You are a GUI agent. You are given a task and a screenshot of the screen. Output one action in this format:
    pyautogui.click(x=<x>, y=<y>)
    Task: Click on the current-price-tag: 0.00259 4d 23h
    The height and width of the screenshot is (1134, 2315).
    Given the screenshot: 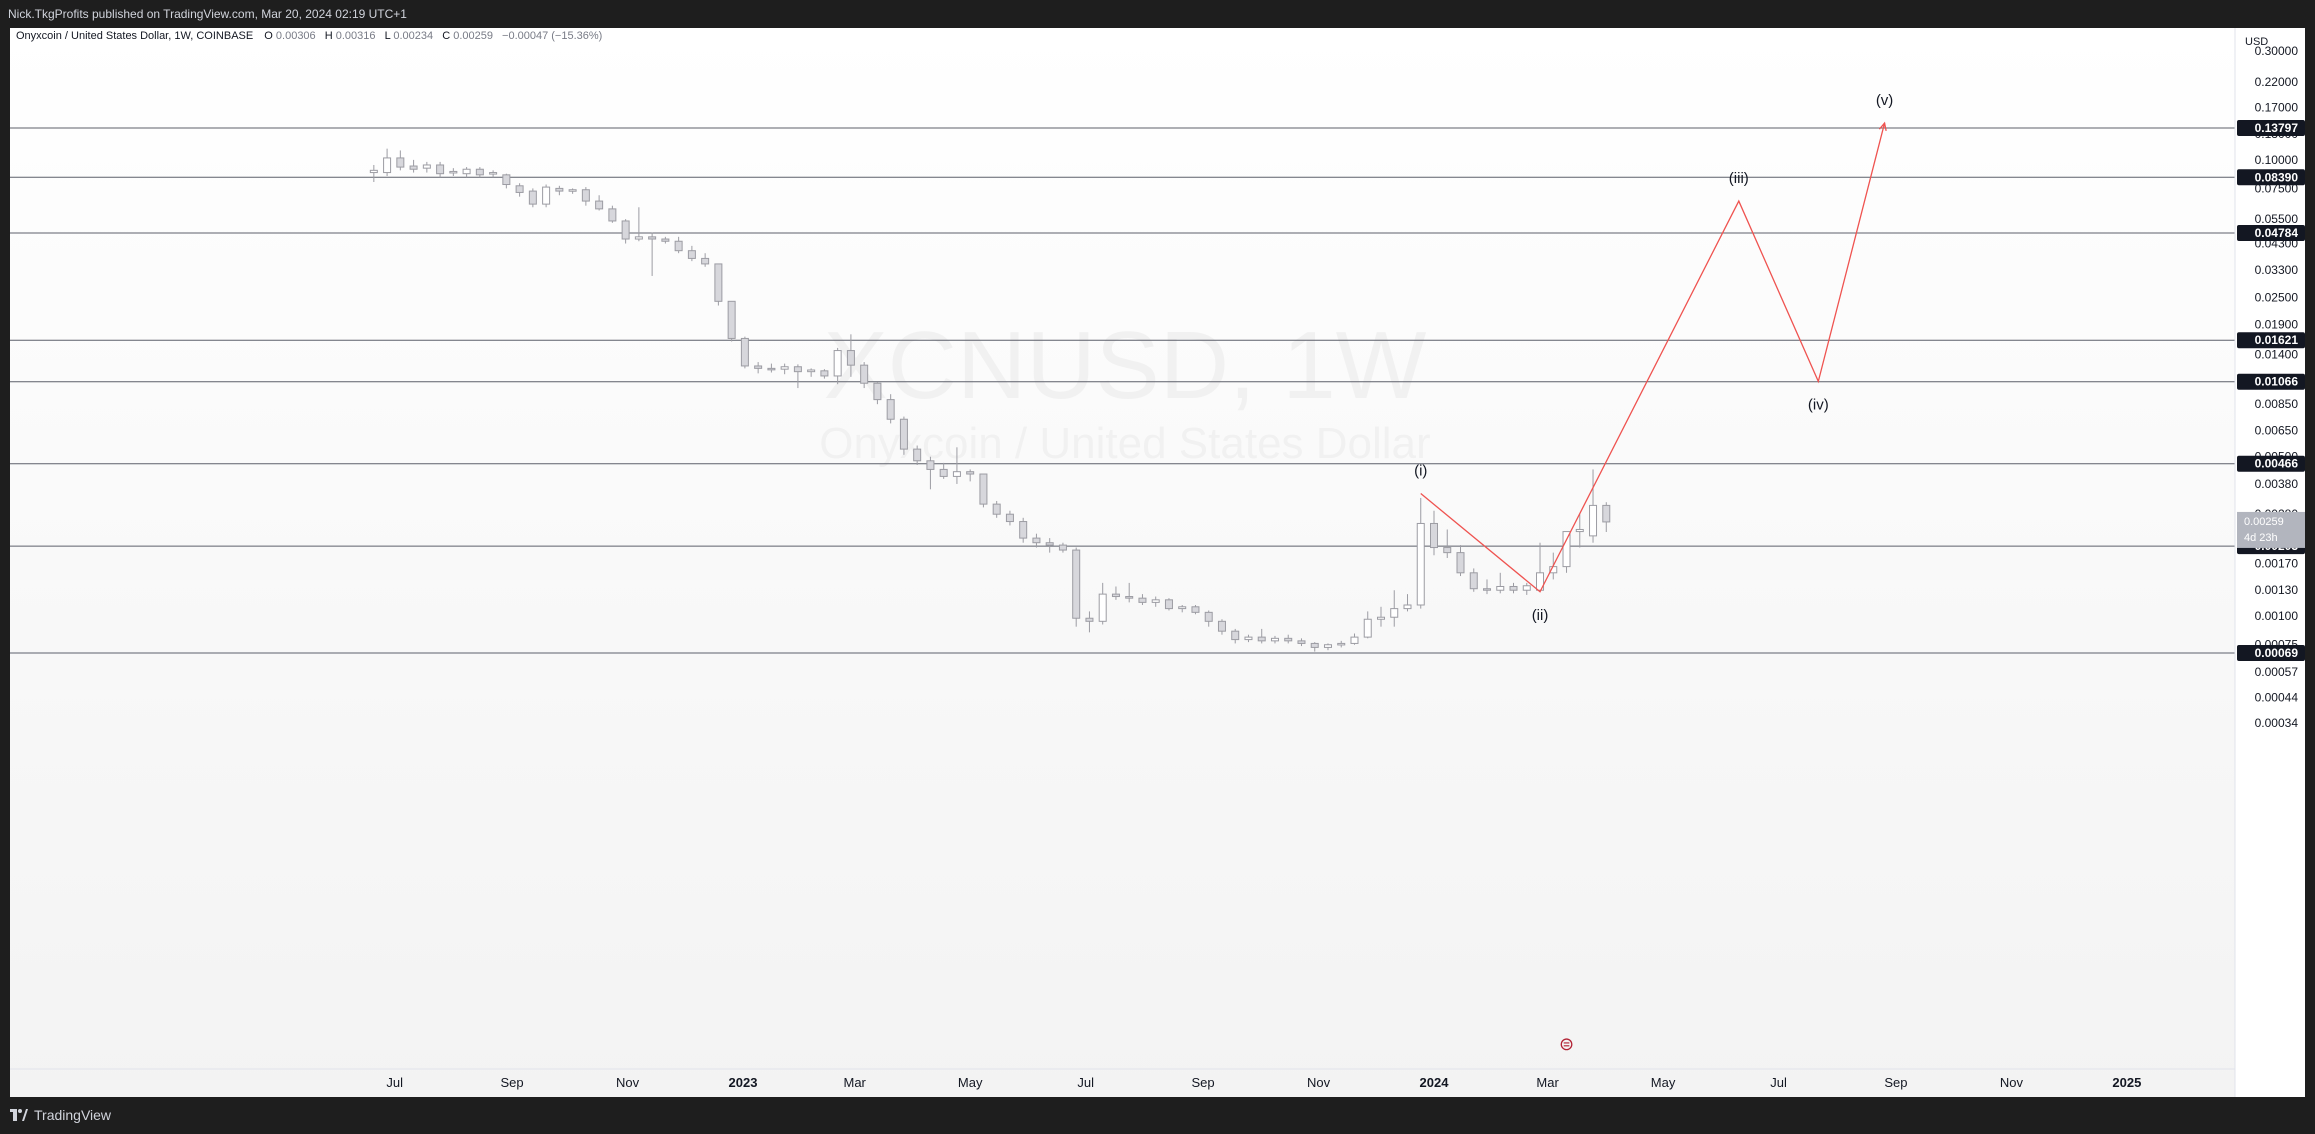 What is the action you would take?
    pyautogui.click(x=2271, y=529)
    